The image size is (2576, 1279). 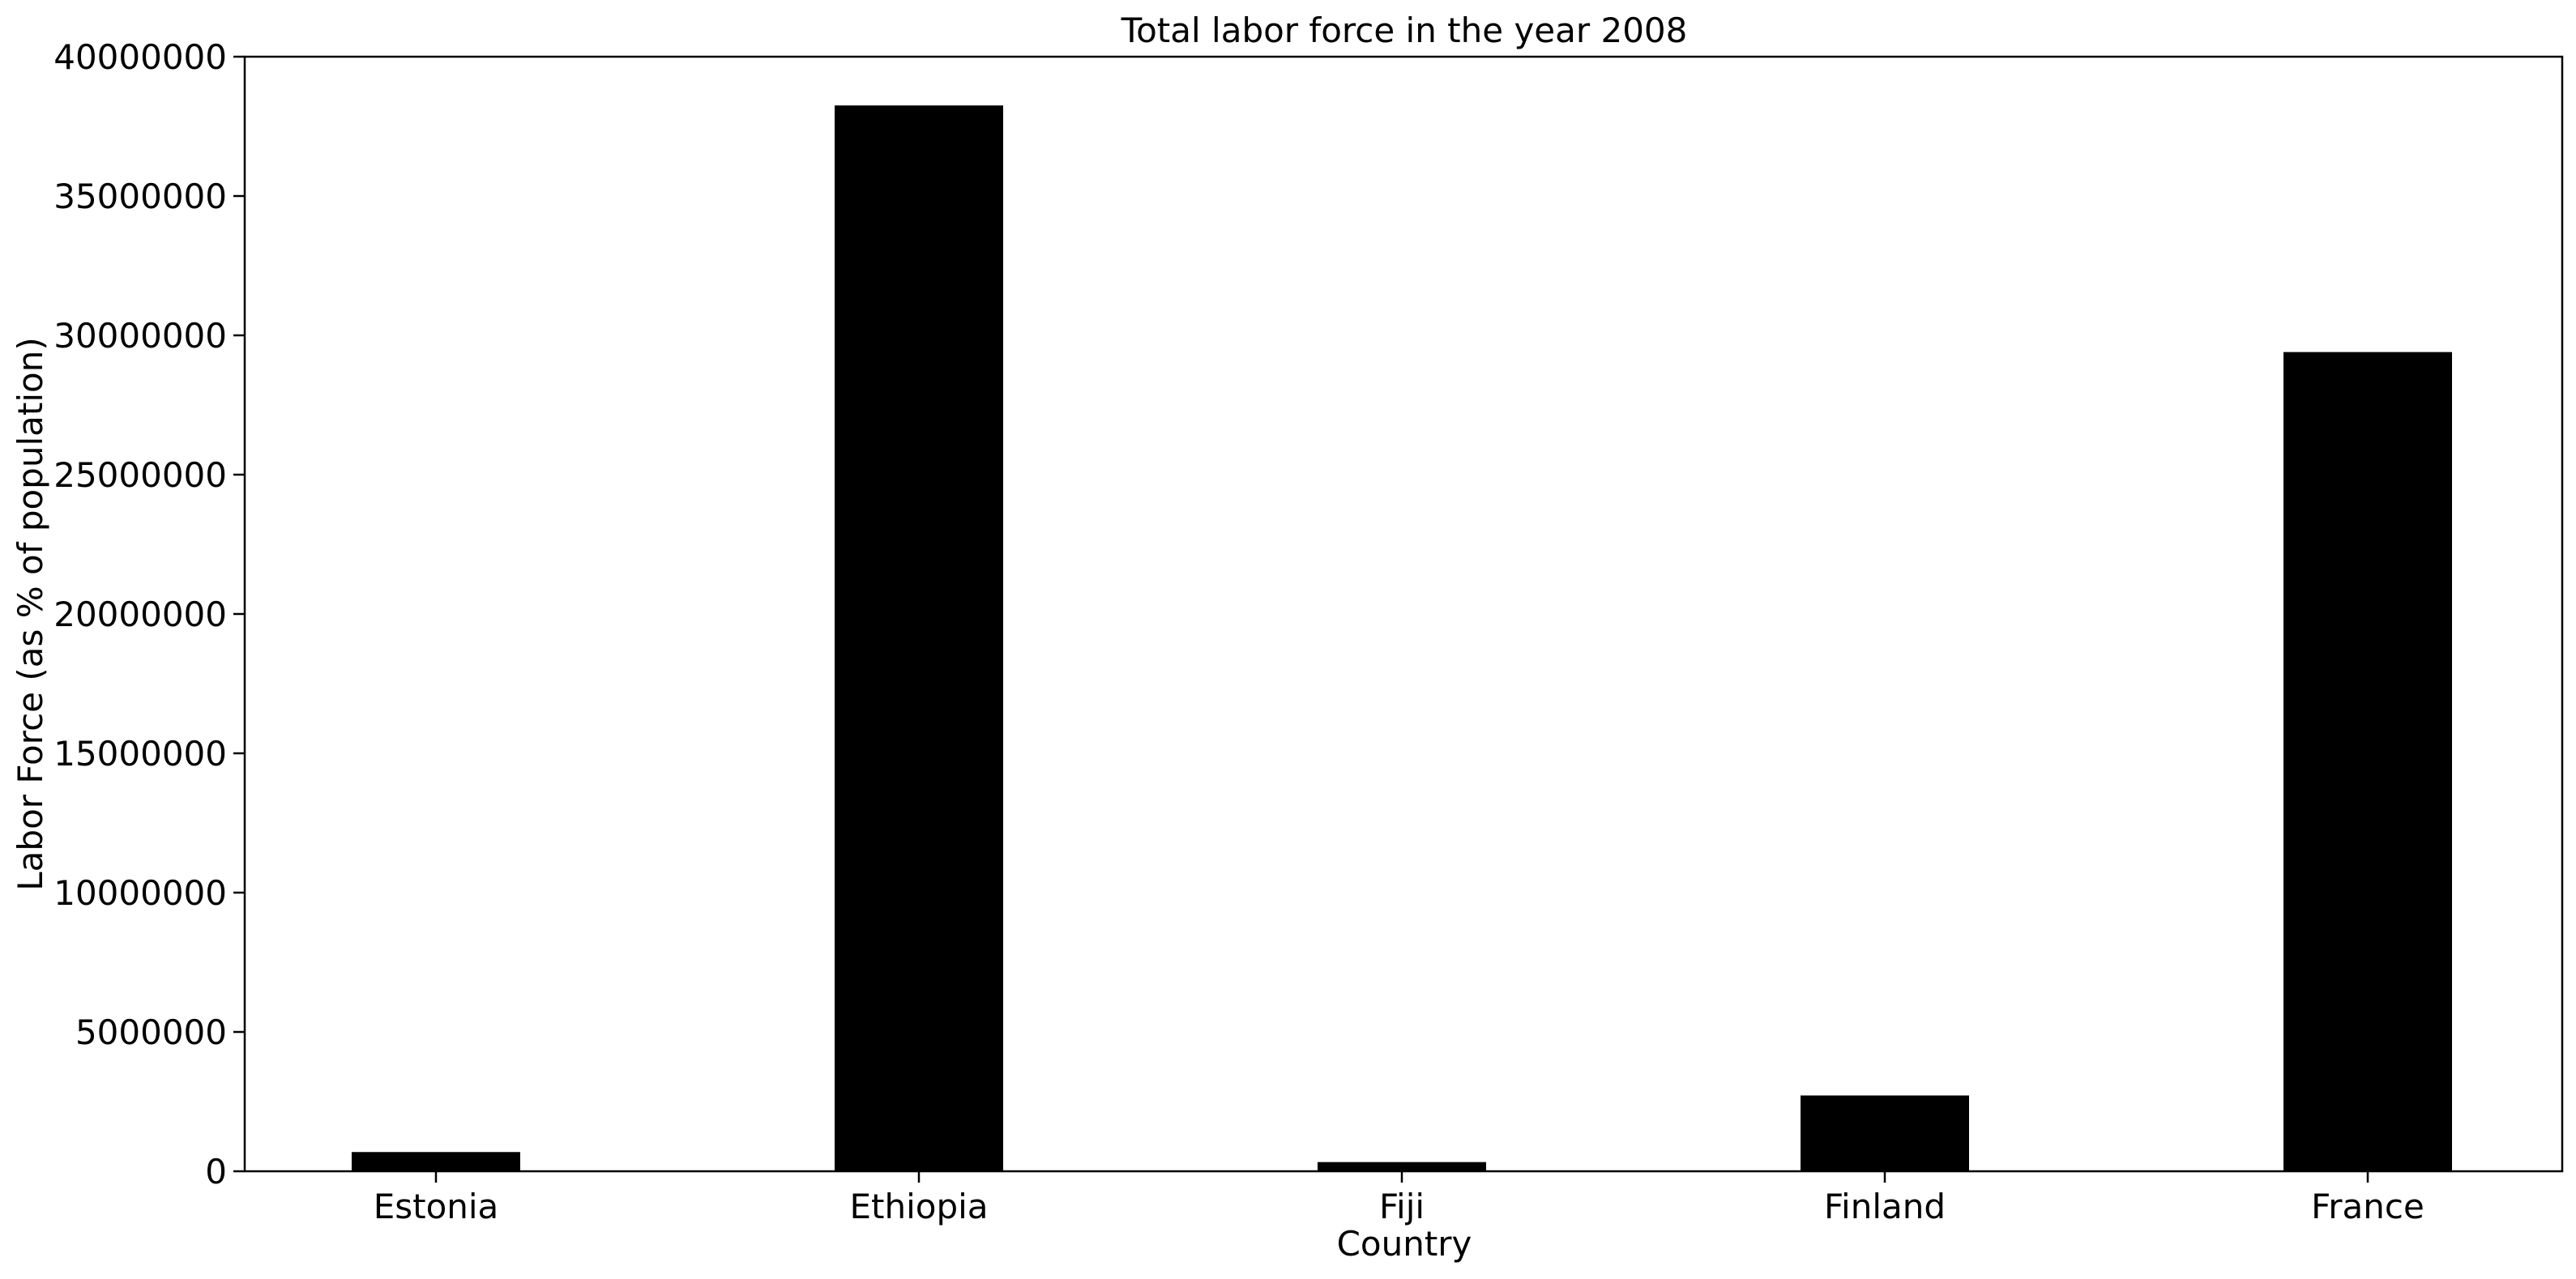 I want to click on y-tick-label: 15000000, so click(x=140, y=754).